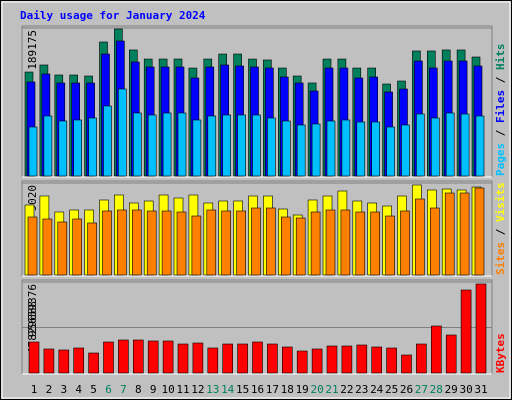 This screenshot has height=400, width=512. Describe the element at coordinates (451, 389) in the screenshot. I see `x-tick-label: 29` at that location.